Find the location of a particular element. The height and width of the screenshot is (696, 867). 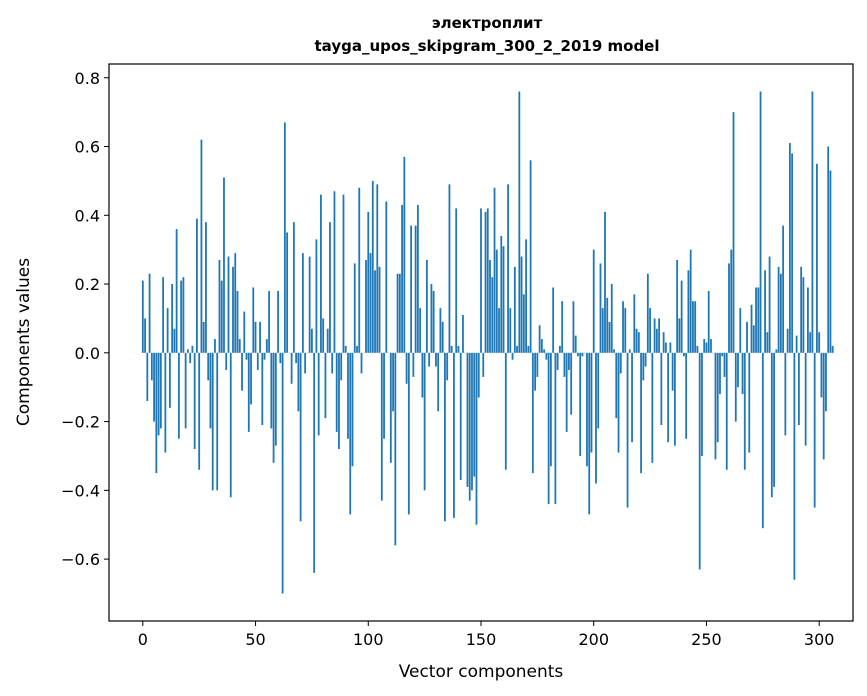

x-tick-label: 100 is located at coordinates (368, 639).